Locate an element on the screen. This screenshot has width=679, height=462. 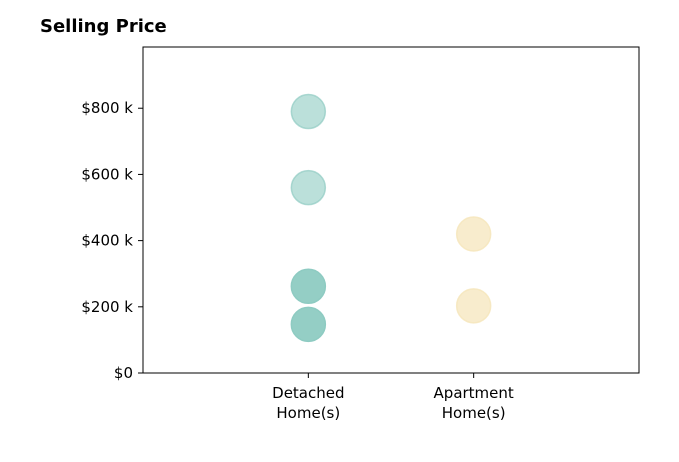
chart-title: Selling Price is located at coordinates (103, 26).